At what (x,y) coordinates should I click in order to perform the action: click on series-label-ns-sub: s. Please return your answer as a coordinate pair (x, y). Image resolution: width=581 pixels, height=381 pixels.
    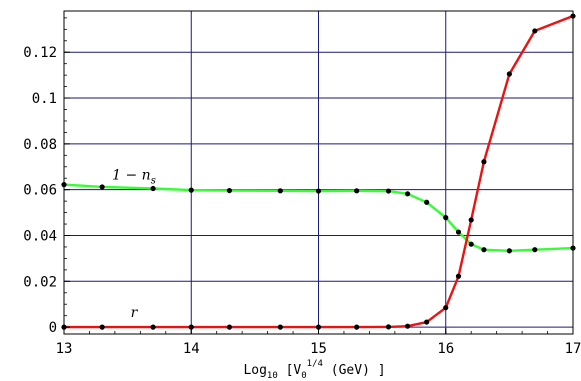
    Looking at the image, I should click on (153, 180).